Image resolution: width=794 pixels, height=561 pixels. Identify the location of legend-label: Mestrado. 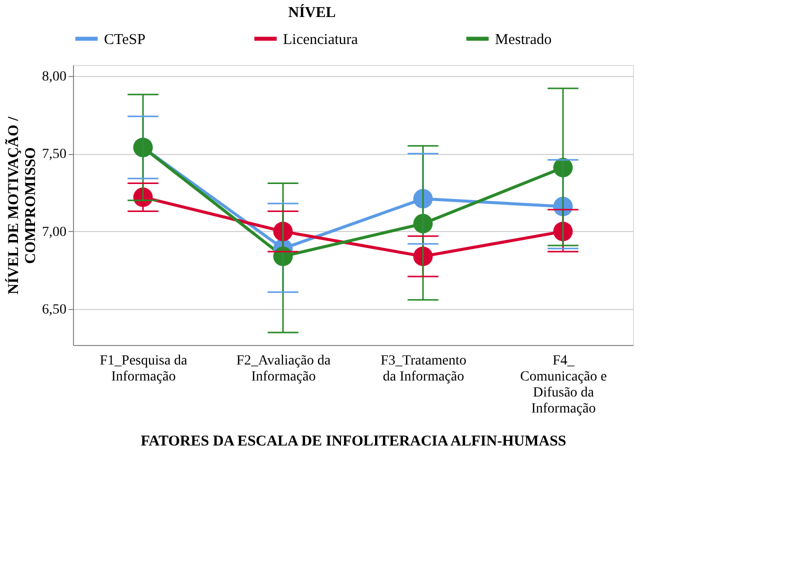
(523, 40).